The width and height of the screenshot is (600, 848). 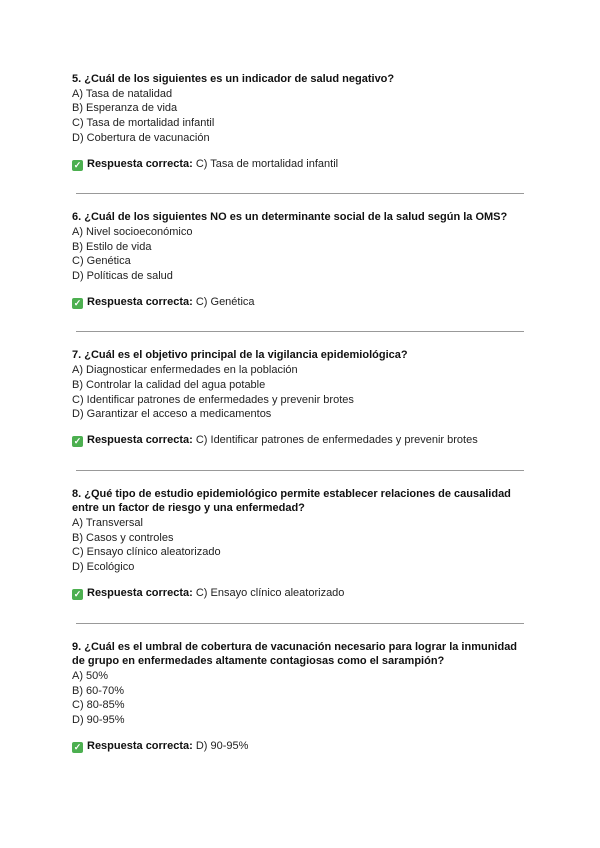 What do you see at coordinates (122, 276) in the screenshot?
I see `answer-option: D) Políticas de salud` at bounding box center [122, 276].